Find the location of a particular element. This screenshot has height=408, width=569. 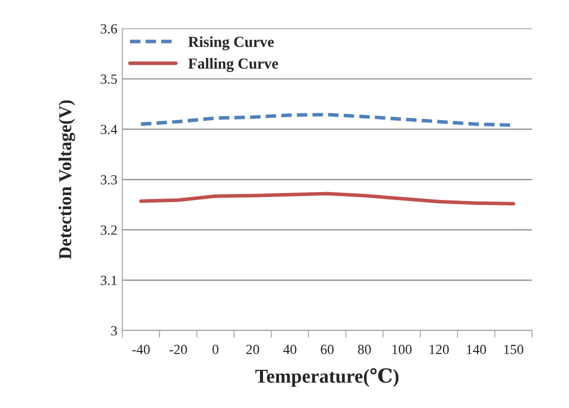

y-axis-title: Detection Voltage(V) is located at coordinates (67, 180).